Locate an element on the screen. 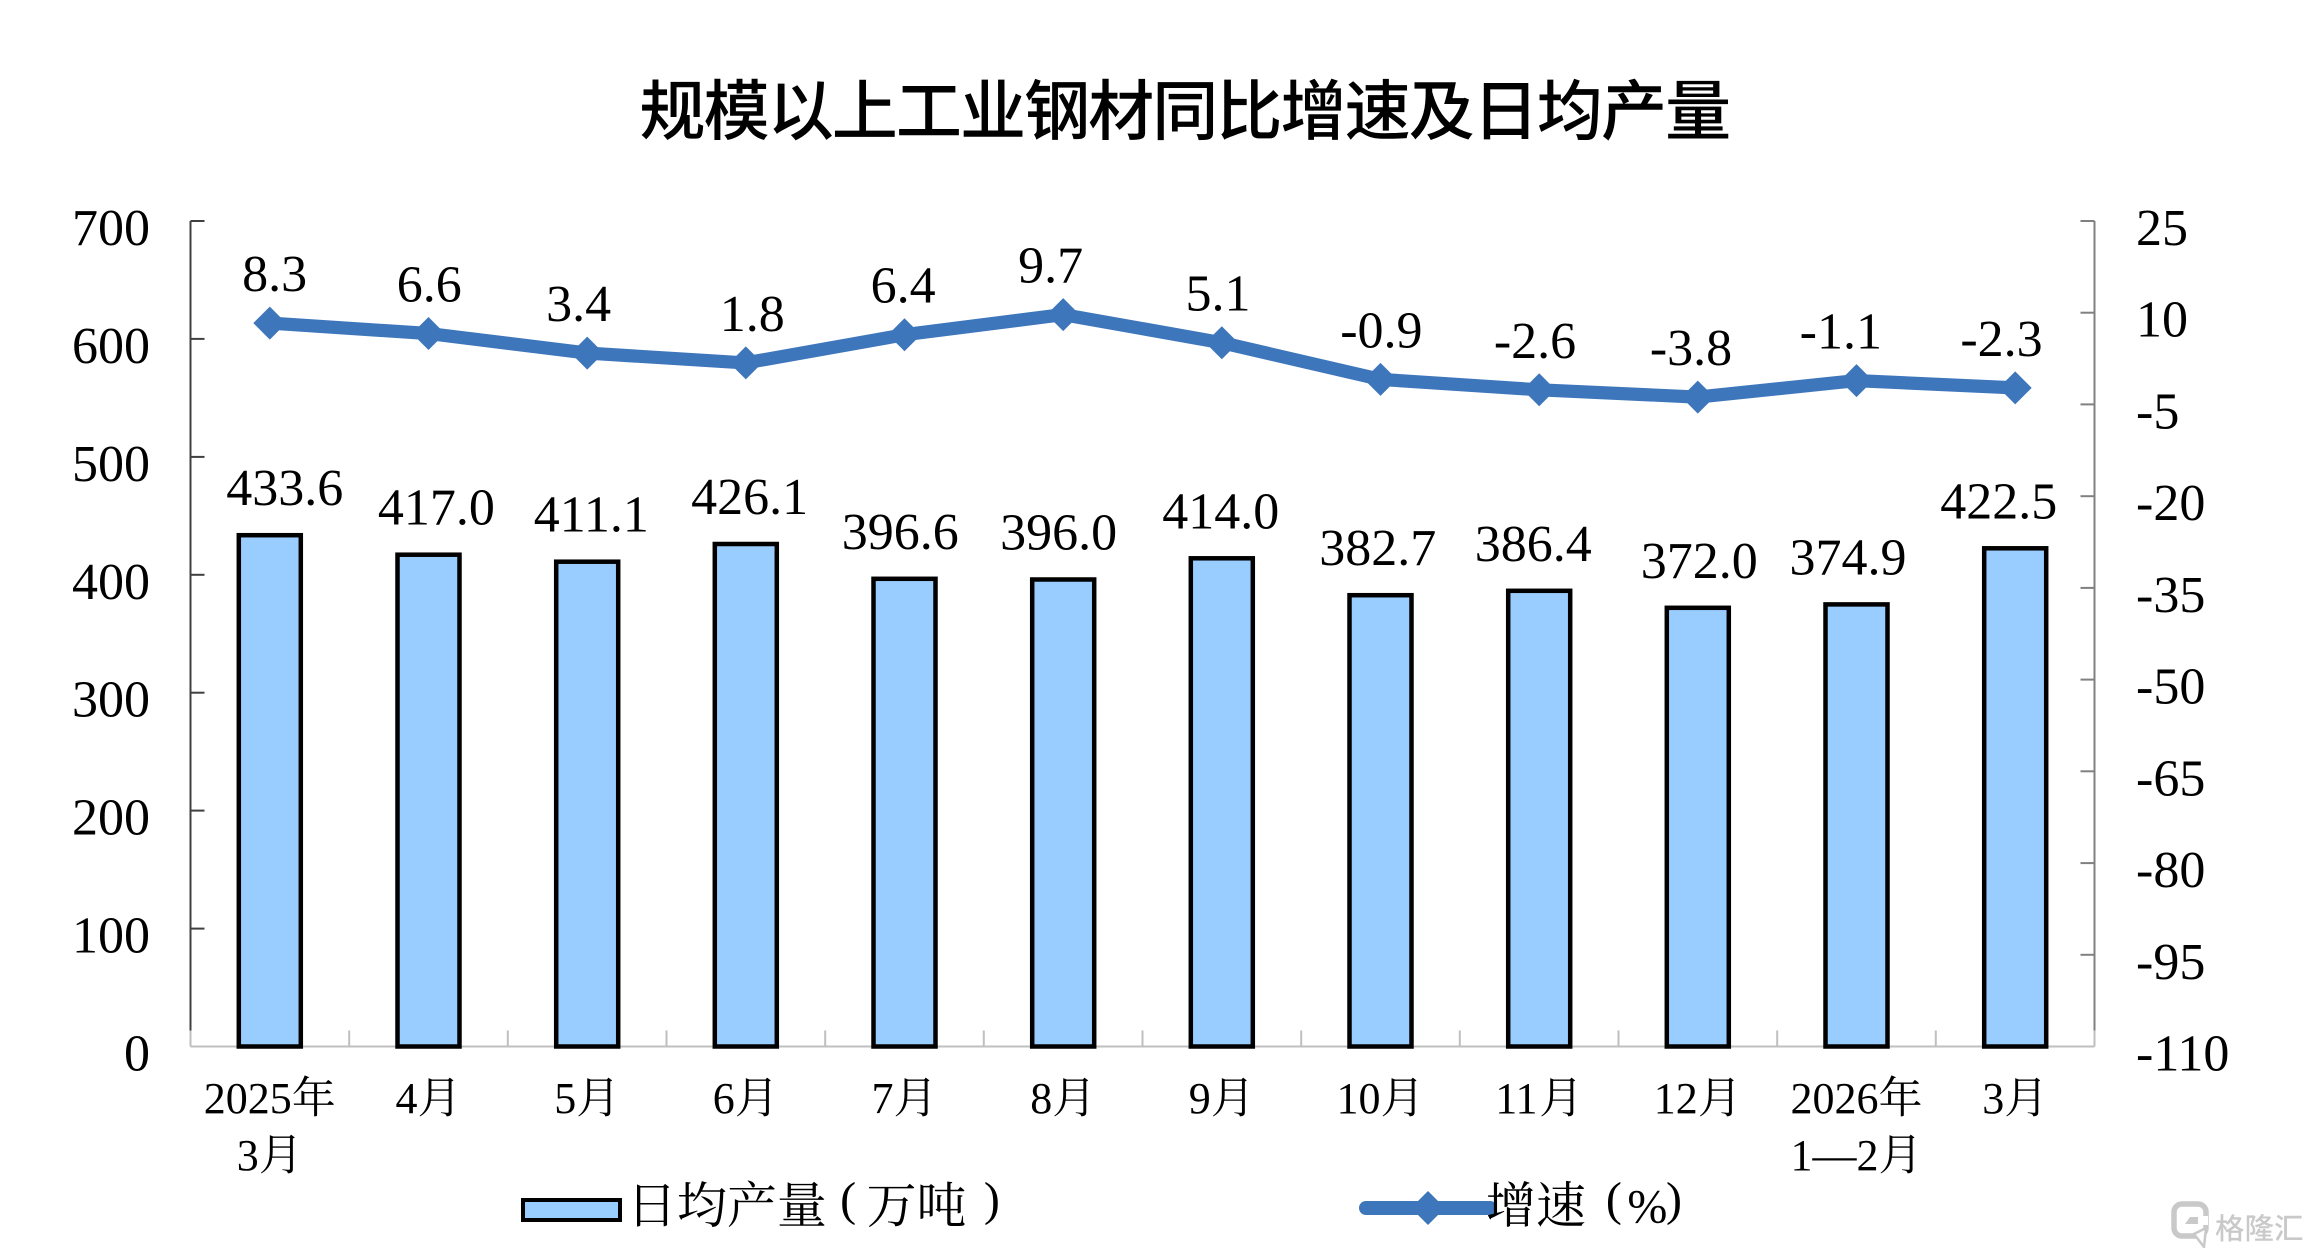 This screenshot has height=1253, width=2304. svg-text: 600 is located at coordinates (111, 346).